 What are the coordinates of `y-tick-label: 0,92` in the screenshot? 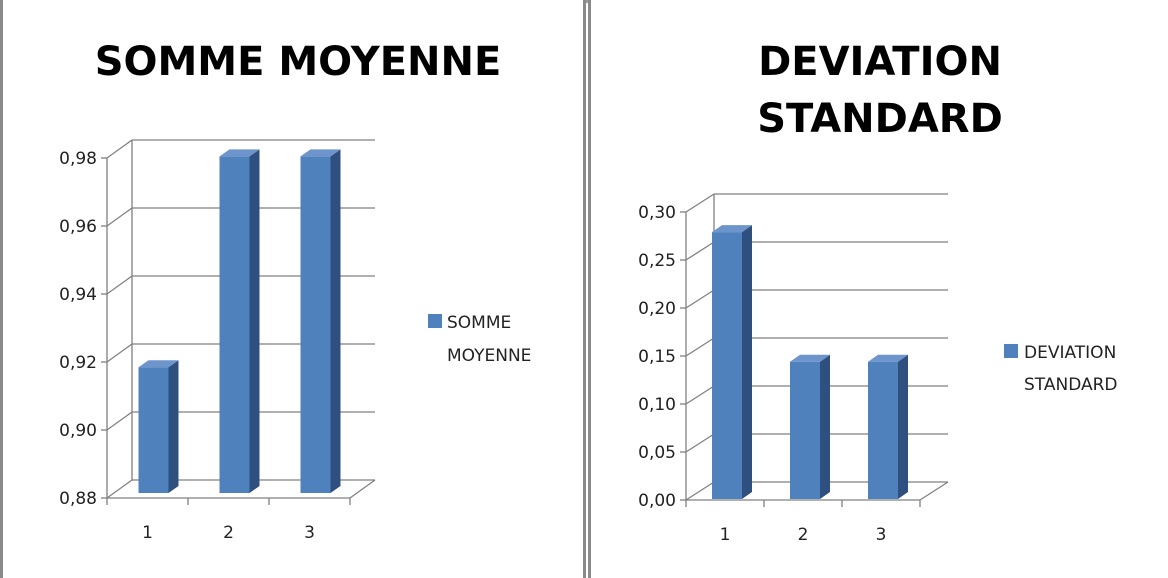 It's located at (78, 363).